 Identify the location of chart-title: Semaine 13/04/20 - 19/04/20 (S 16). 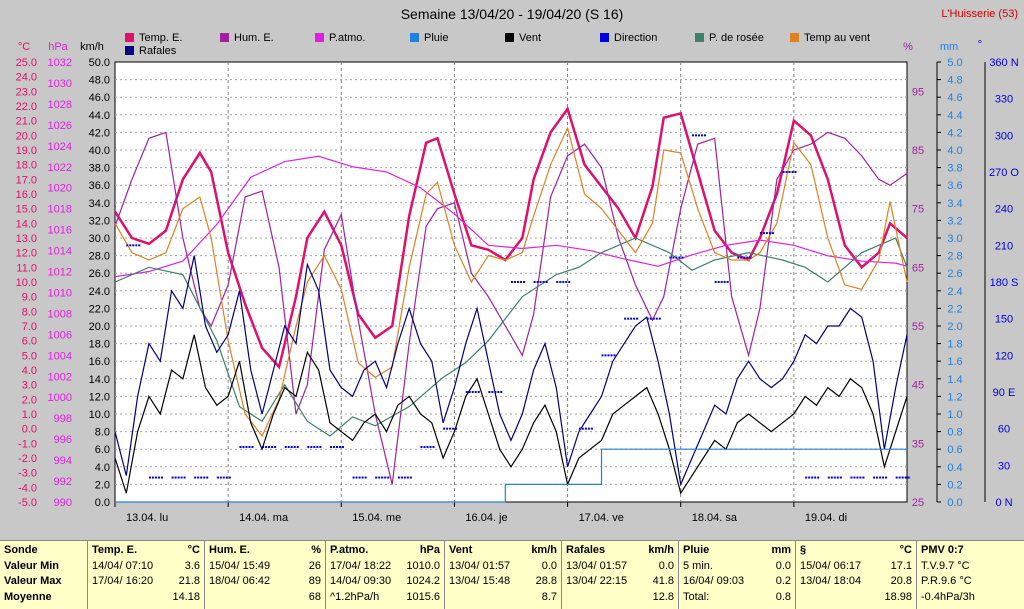
(512, 14).